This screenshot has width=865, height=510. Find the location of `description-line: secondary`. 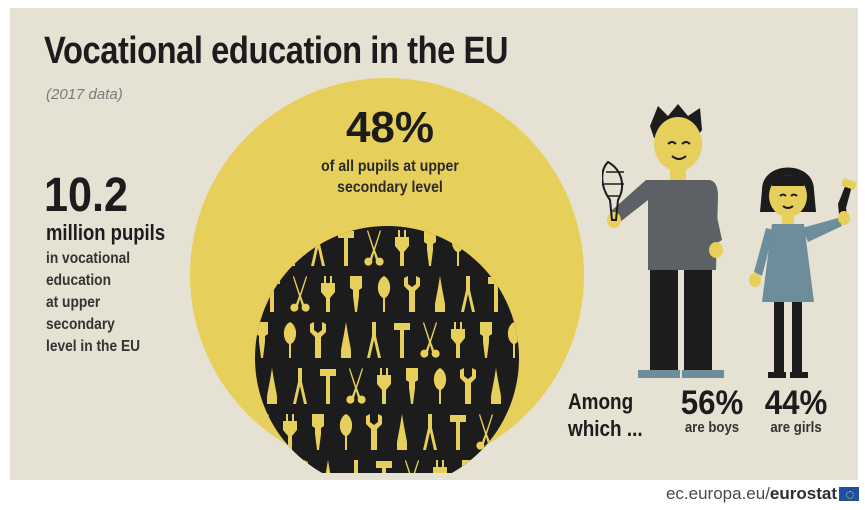

description-line: secondary is located at coordinates (80, 324).